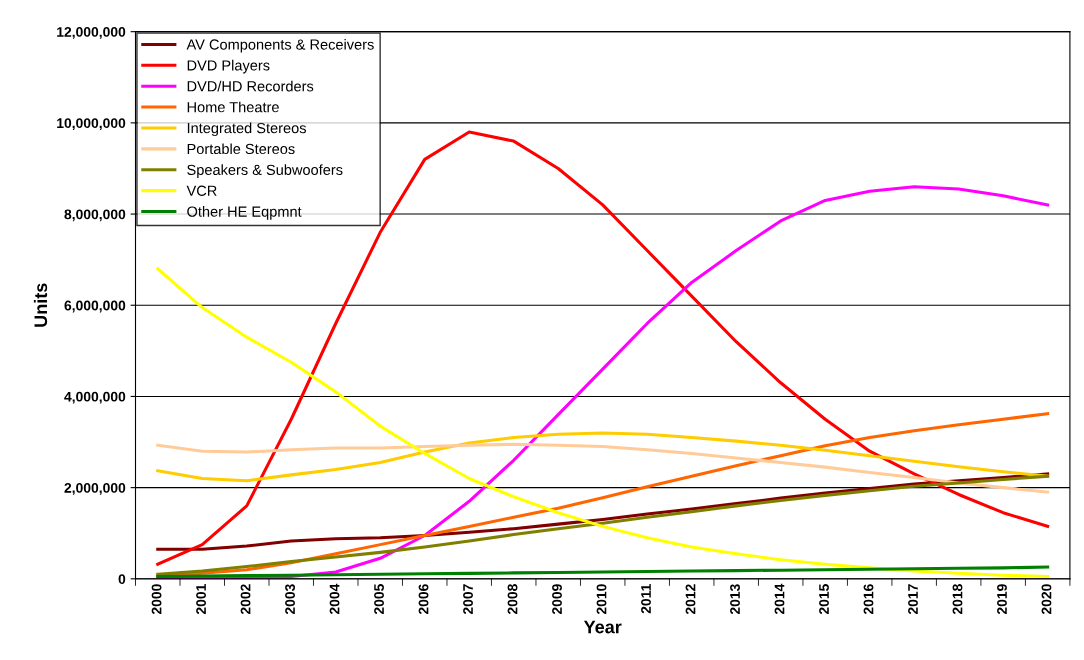 Image resolution: width=1084 pixels, height=660 pixels. What do you see at coordinates (233, 107) in the screenshot?
I see `legend-label: Home Theatre` at bounding box center [233, 107].